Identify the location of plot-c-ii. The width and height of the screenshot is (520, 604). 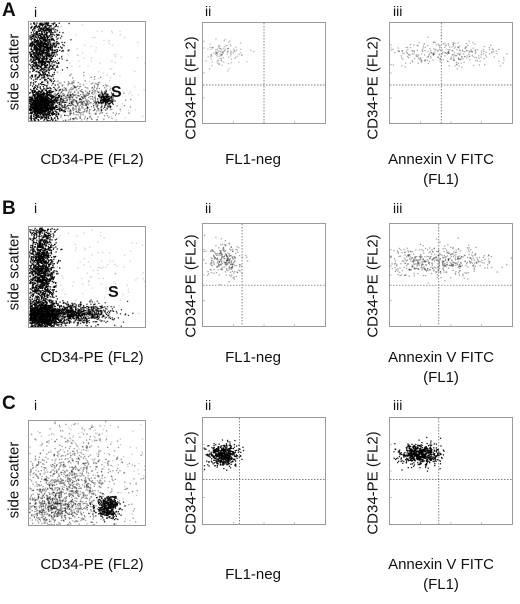
(264, 471).